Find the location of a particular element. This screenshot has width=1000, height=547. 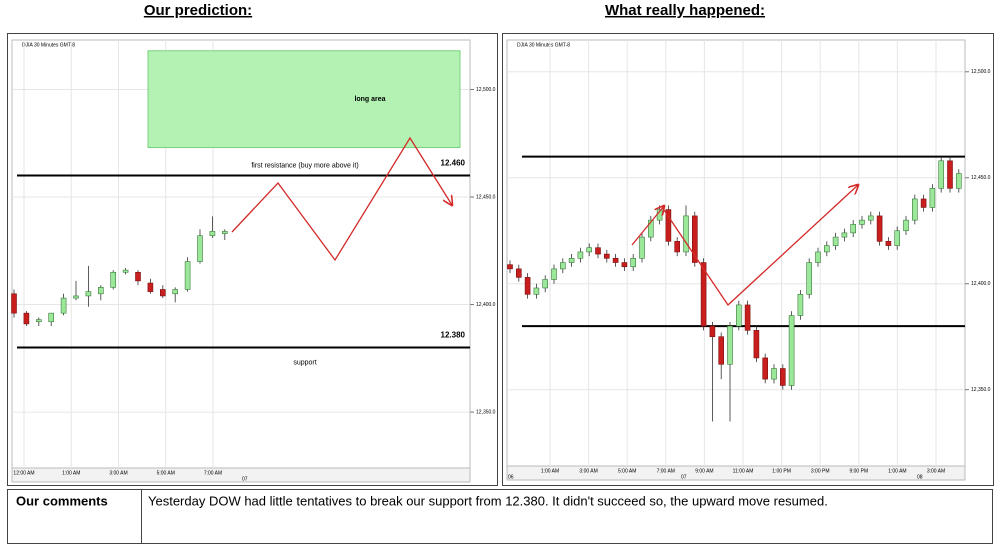

x-tick-label: 11:00 AM is located at coordinates (743, 471).